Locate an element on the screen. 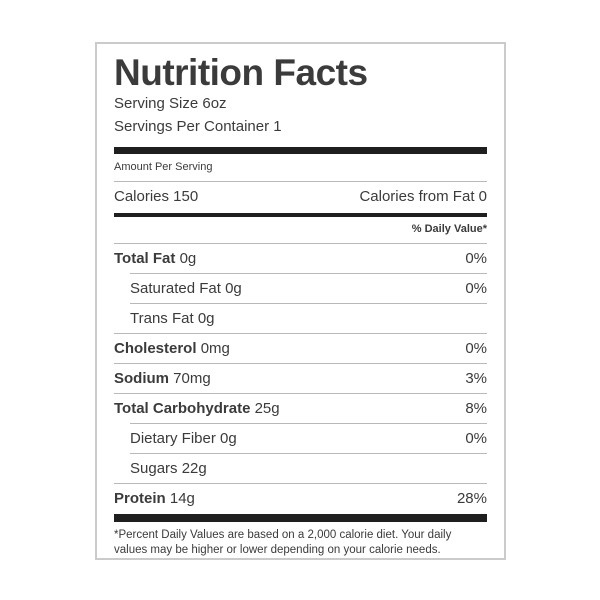 This screenshot has width=600, height=600. nutrient-amount: 70mg is located at coordinates (192, 378).